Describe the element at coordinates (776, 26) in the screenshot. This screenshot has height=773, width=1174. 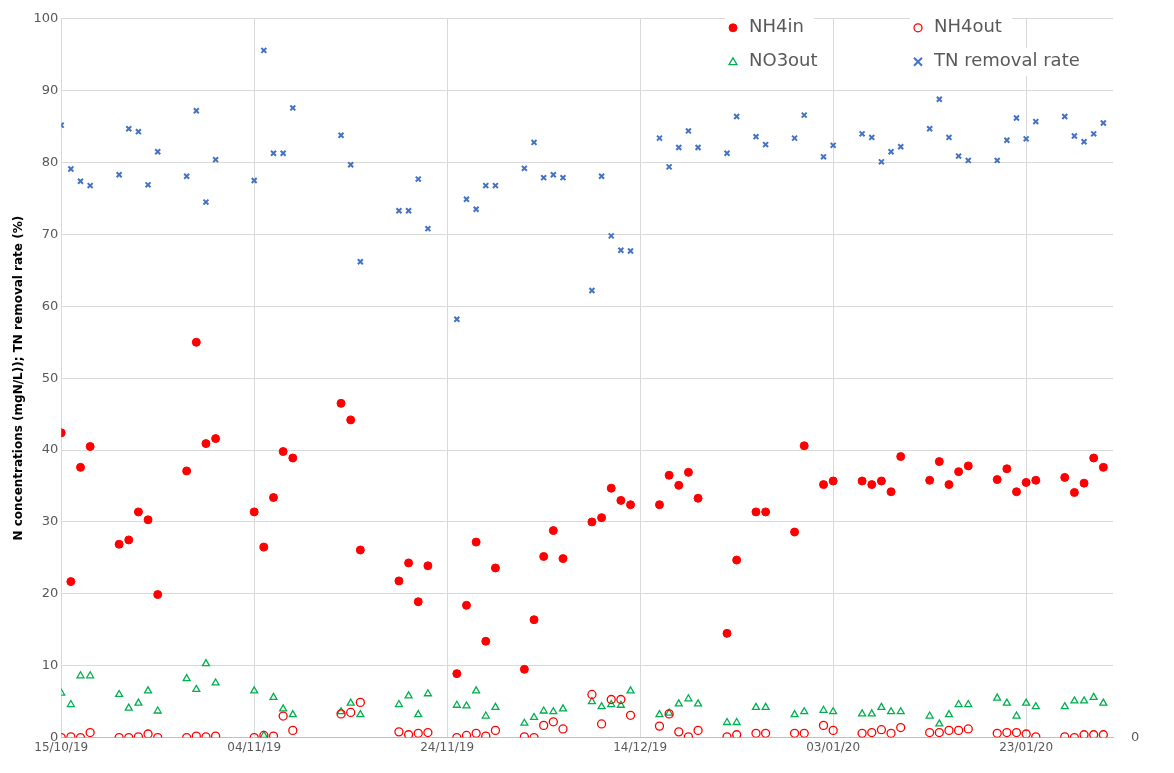
I see `legend-label: NH4in` at that location.